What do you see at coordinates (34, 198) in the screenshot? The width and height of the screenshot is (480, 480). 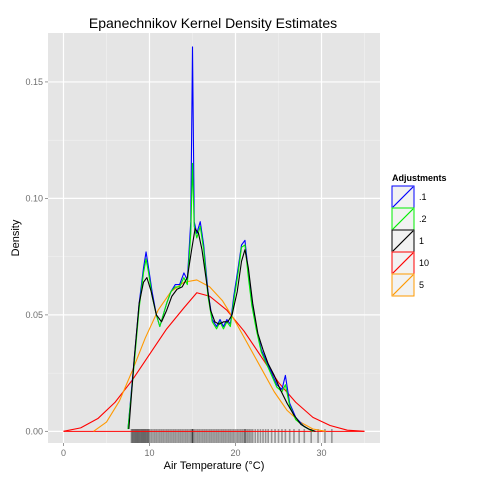 I see `y-tick-label: 0.10` at bounding box center [34, 198].